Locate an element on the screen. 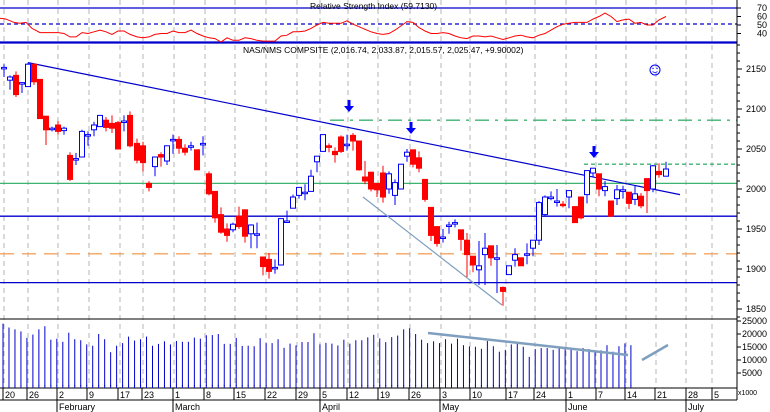  volume-unit-label: x1000 is located at coordinates (747, 393).